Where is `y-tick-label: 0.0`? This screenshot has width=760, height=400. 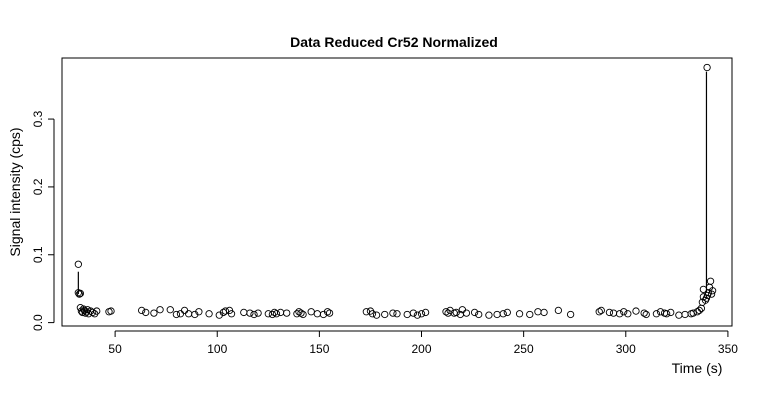 y-tick-label: 0.0 is located at coordinates (38, 322).